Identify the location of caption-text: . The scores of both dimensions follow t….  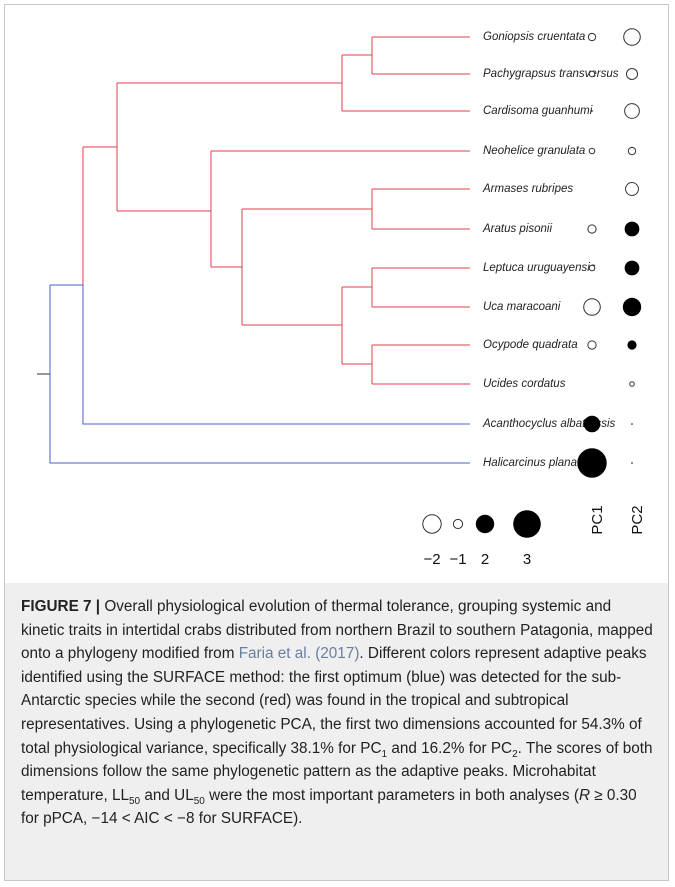
(337, 771).